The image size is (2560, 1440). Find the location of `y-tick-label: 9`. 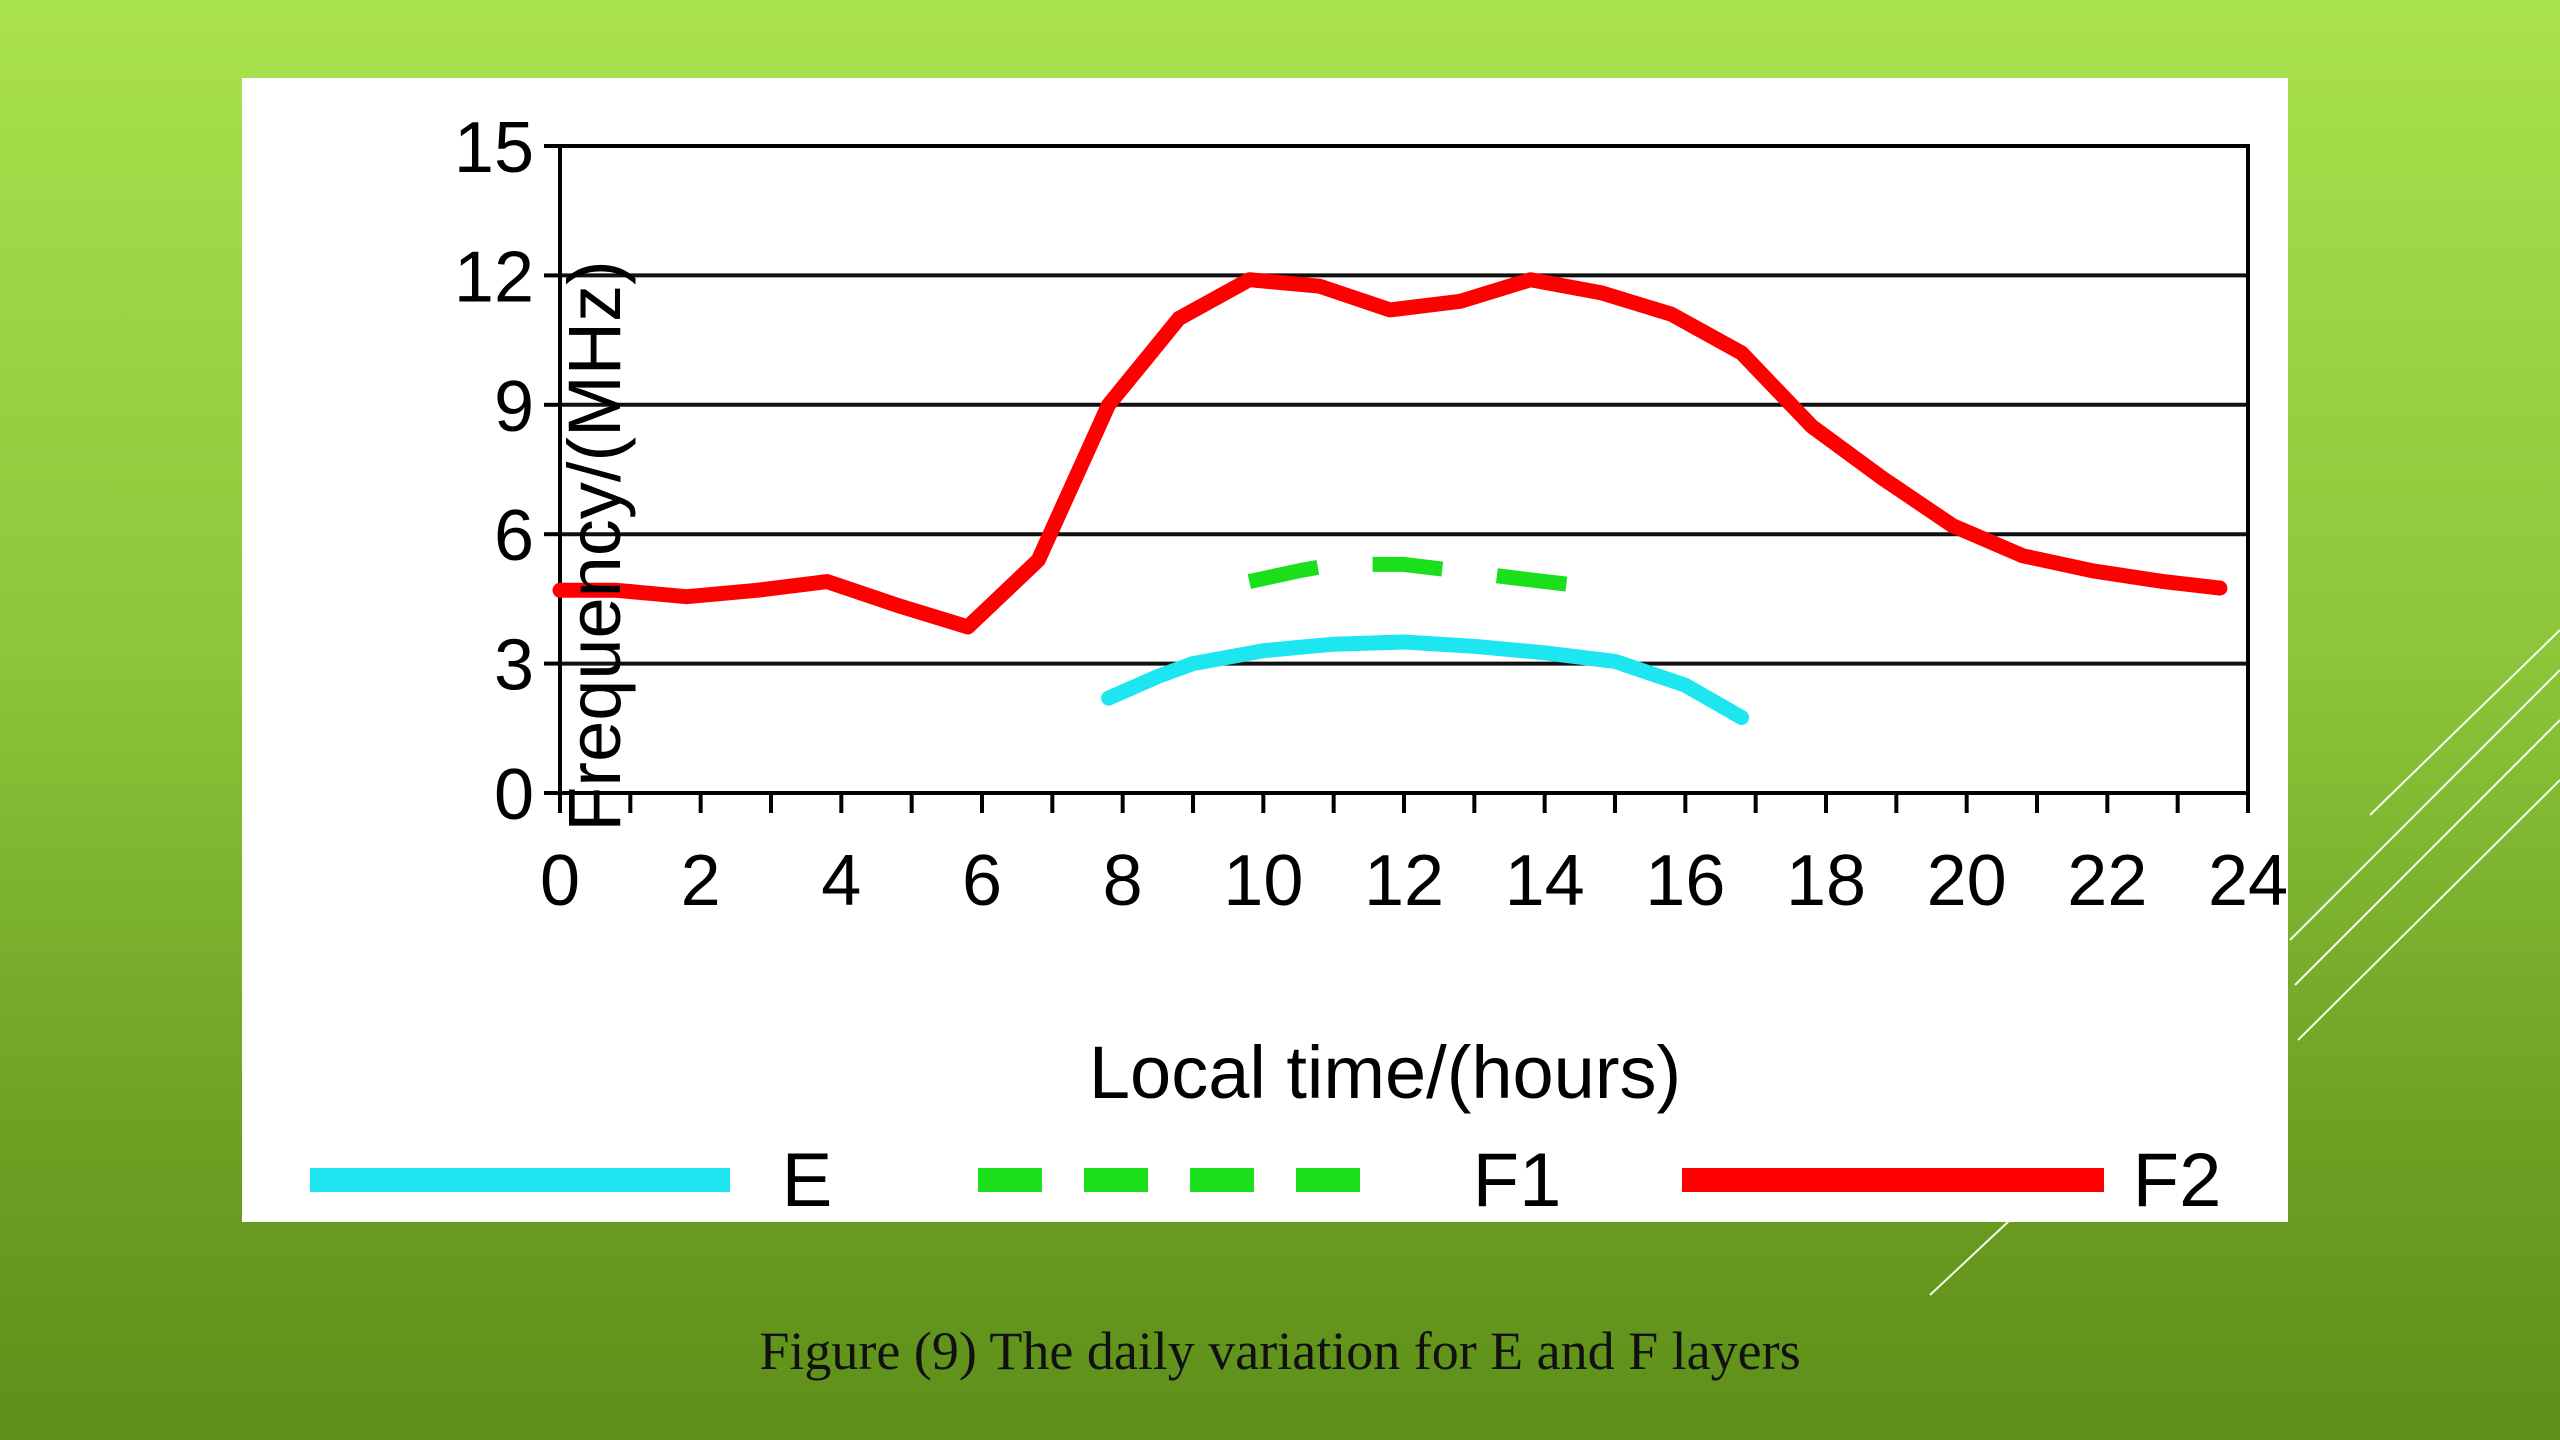

y-tick-label: 9 is located at coordinates (514, 407).